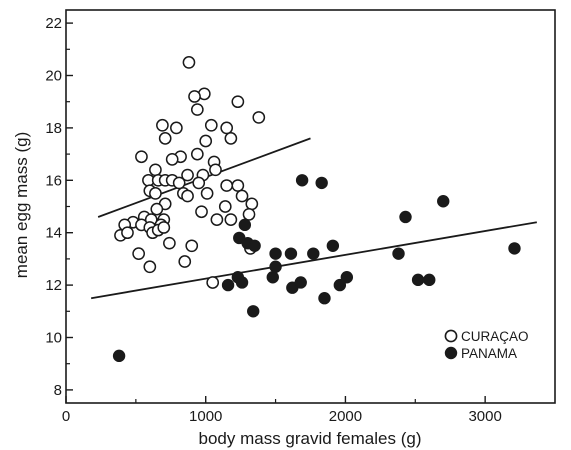  What do you see at coordinates (53, 128) in the screenshot?
I see `y-tick-label: 18` at bounding box center [53, 128].